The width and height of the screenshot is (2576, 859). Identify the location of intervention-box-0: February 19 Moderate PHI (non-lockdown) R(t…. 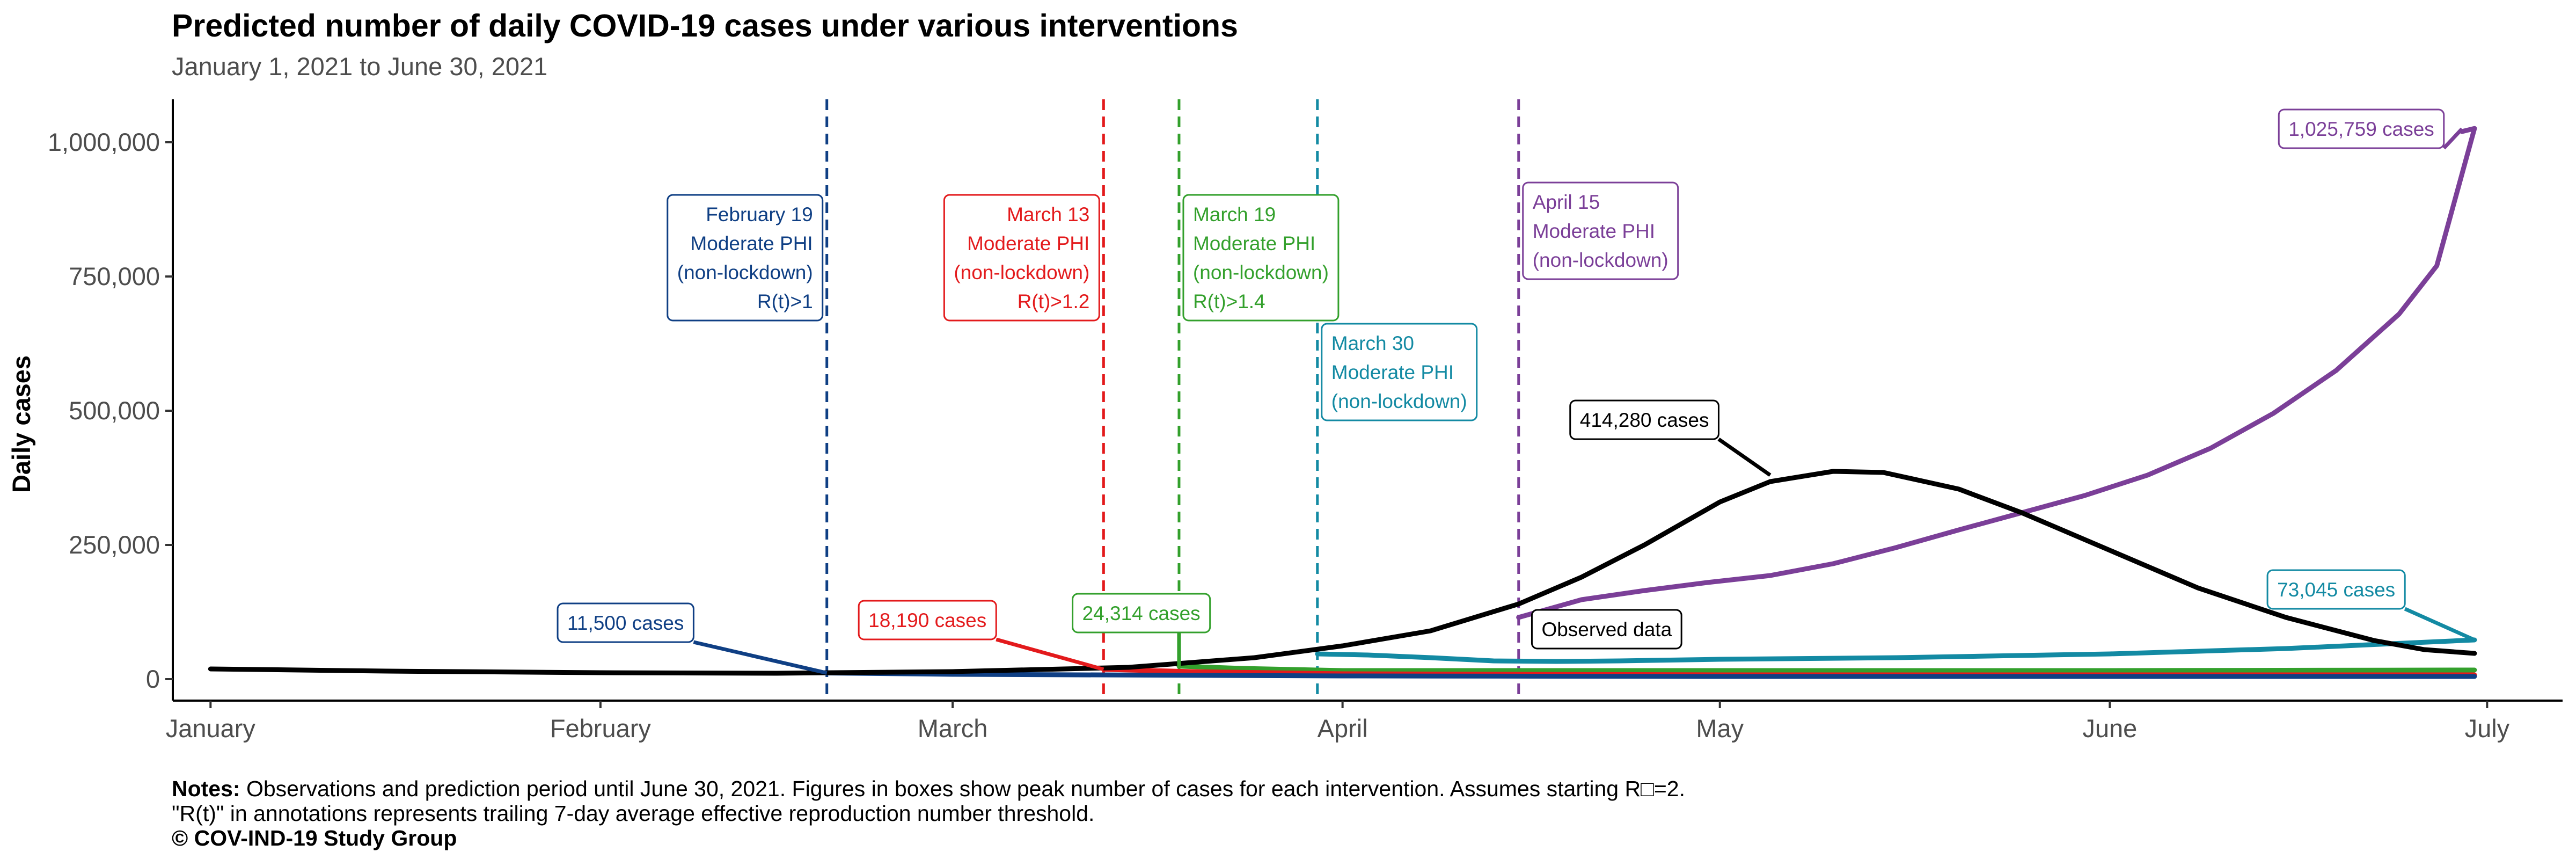
(745, 258).